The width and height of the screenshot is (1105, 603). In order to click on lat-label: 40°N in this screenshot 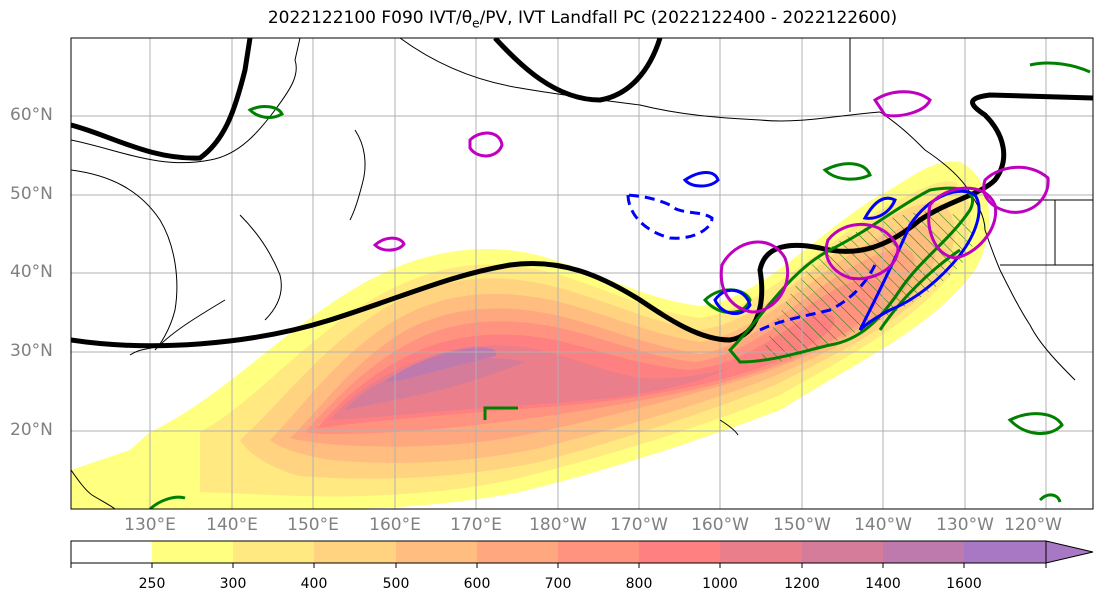, I will do `click(31, 272)`.